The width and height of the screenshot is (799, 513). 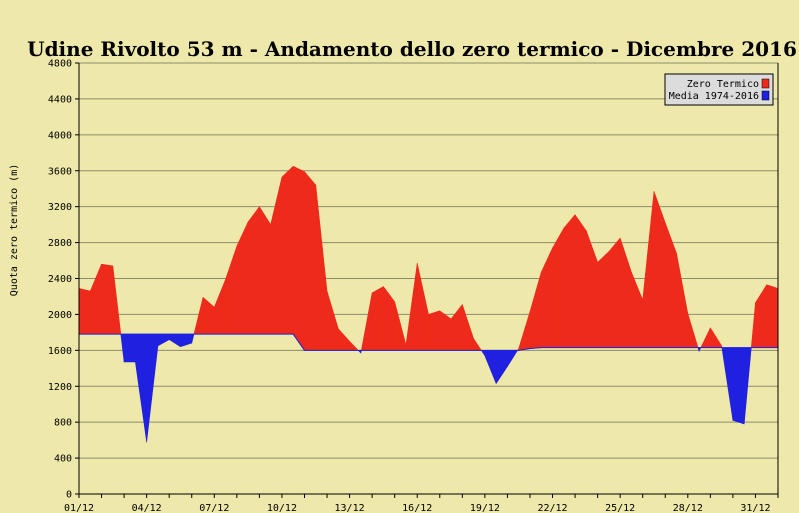 I want to click on y-tick-label: 3600, so click(x=60, y=171).